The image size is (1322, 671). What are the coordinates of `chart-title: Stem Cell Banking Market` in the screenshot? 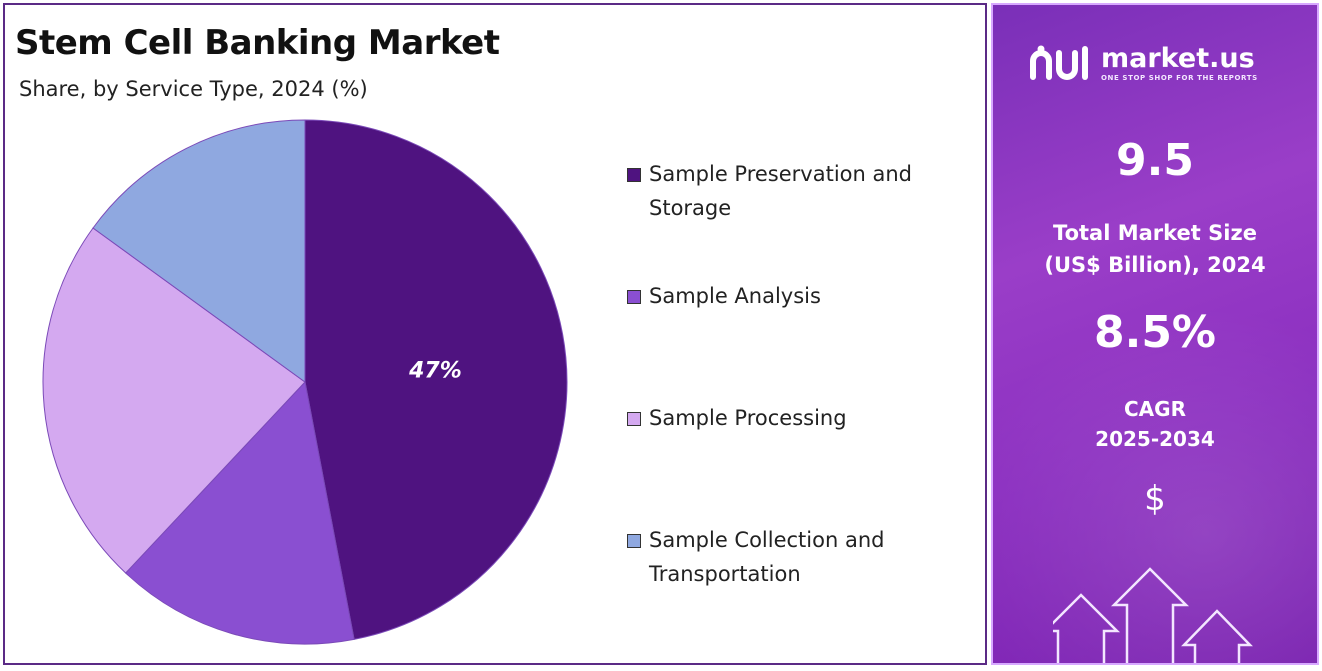 It's located at (257, 43).